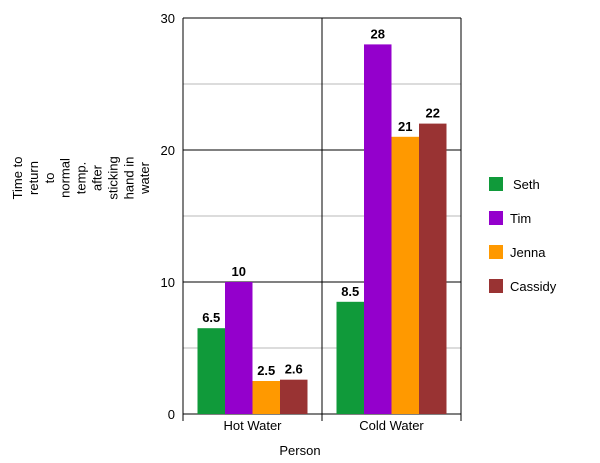  What do you see at coordinates (65, 178) in the screenshot?
I see `y-axis-label-line: normal` at bounding box center [65, 178].